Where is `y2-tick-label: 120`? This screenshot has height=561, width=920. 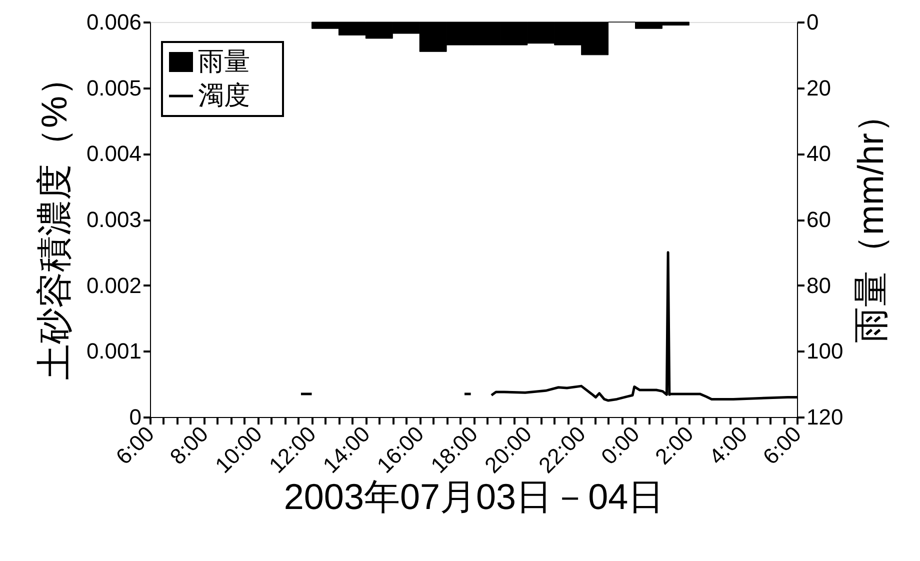
y2-tick-label: 120 is located at coordinates (825, 417).